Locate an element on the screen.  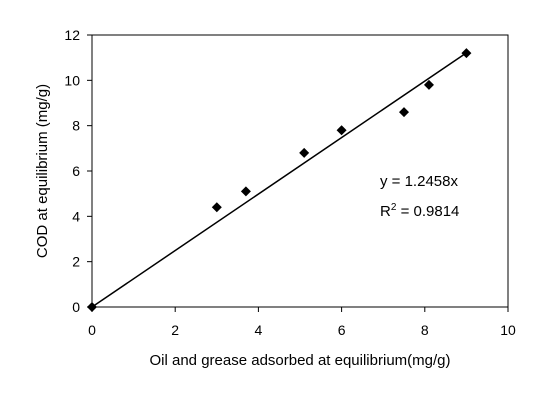
y-axis: 0 2 4 6 8 10 12 is located at coordinates (78, 171).